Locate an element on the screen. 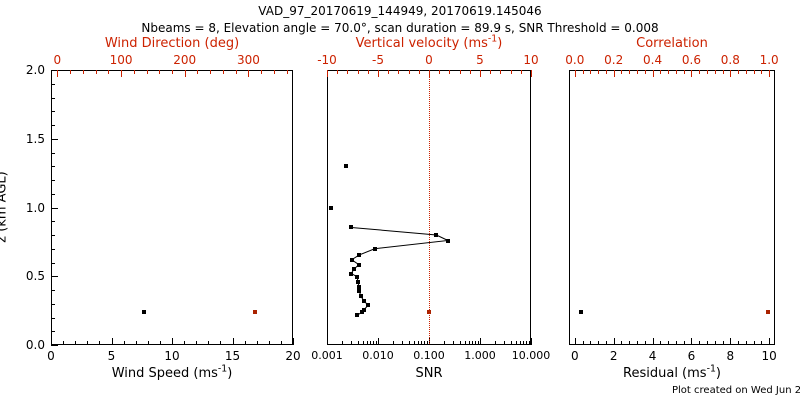 The image size is (800, 400). x-top-axis-name: Correlation is located at coordinates (672, 43).